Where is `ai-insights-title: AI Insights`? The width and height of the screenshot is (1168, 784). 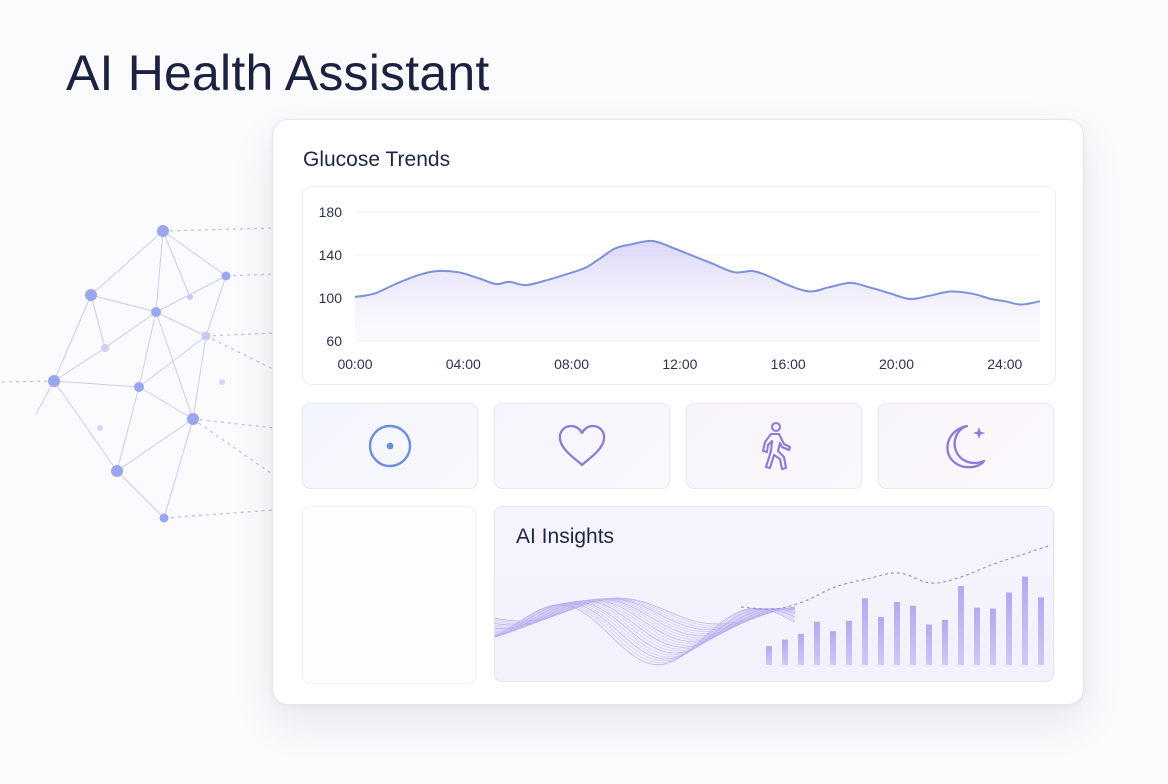 ai-insights-title: AI Insights is located at coordinates (565, 536).